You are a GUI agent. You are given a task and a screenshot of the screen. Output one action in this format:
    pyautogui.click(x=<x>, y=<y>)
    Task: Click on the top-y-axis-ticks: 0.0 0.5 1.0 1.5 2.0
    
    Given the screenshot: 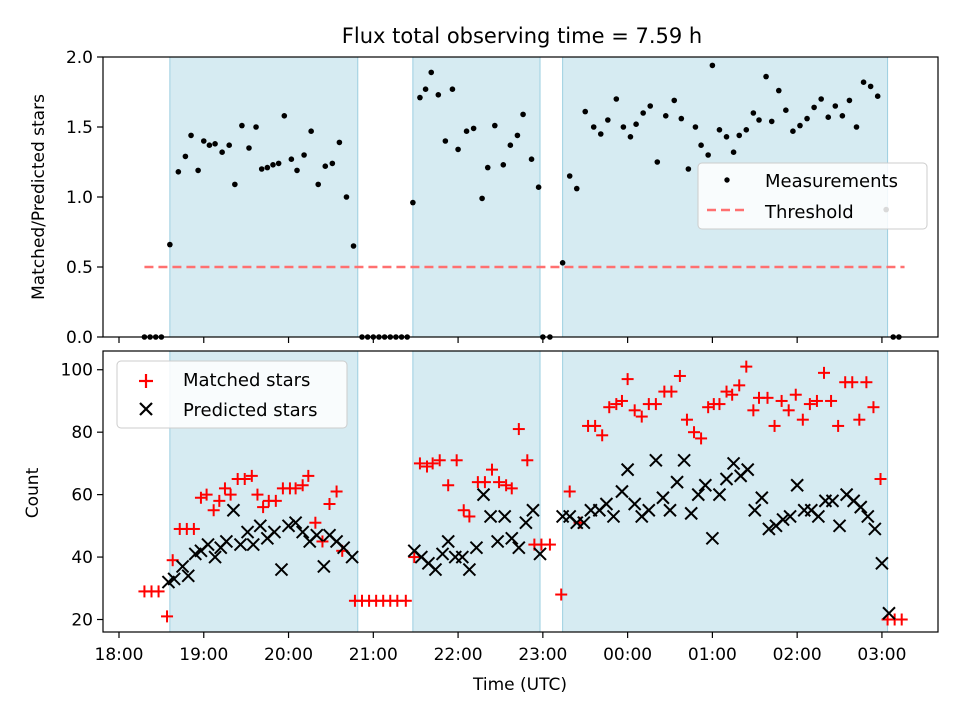 What is the action you would take?
    pyautogui.click(x=84, y=198)
    